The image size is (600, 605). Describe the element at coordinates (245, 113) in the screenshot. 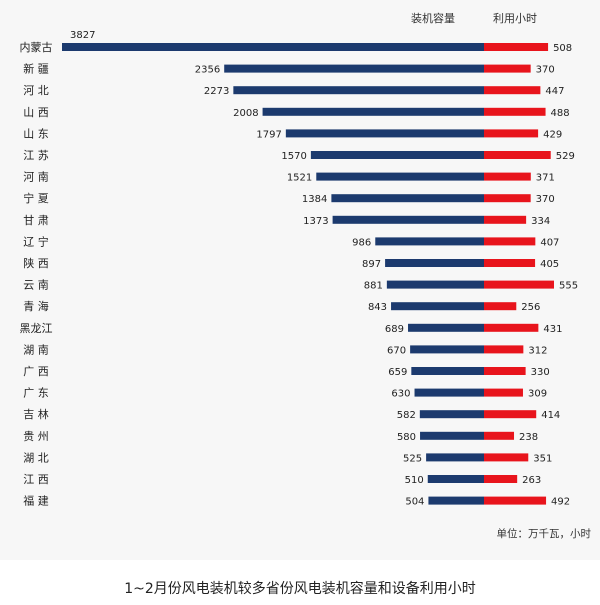

I see `capacity-value-label: 2008` at that location.